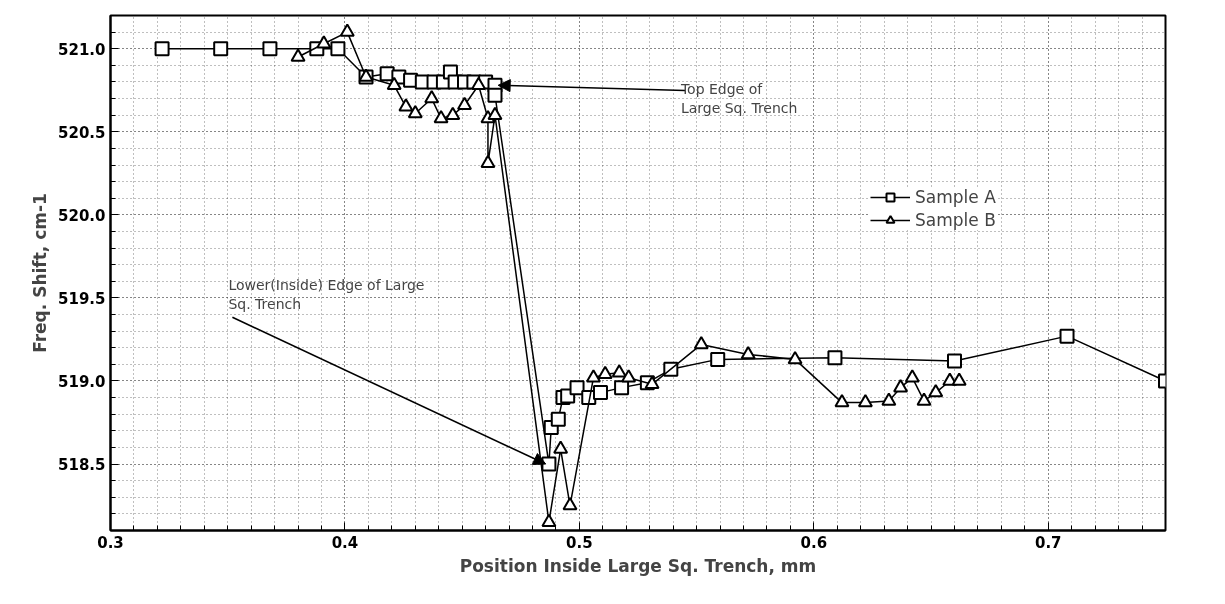  Describe the element at coordinates (638, 565) in the screenshot. I see `x-axis-title: Position Inside Large Sq. Trench, mm` at that location.